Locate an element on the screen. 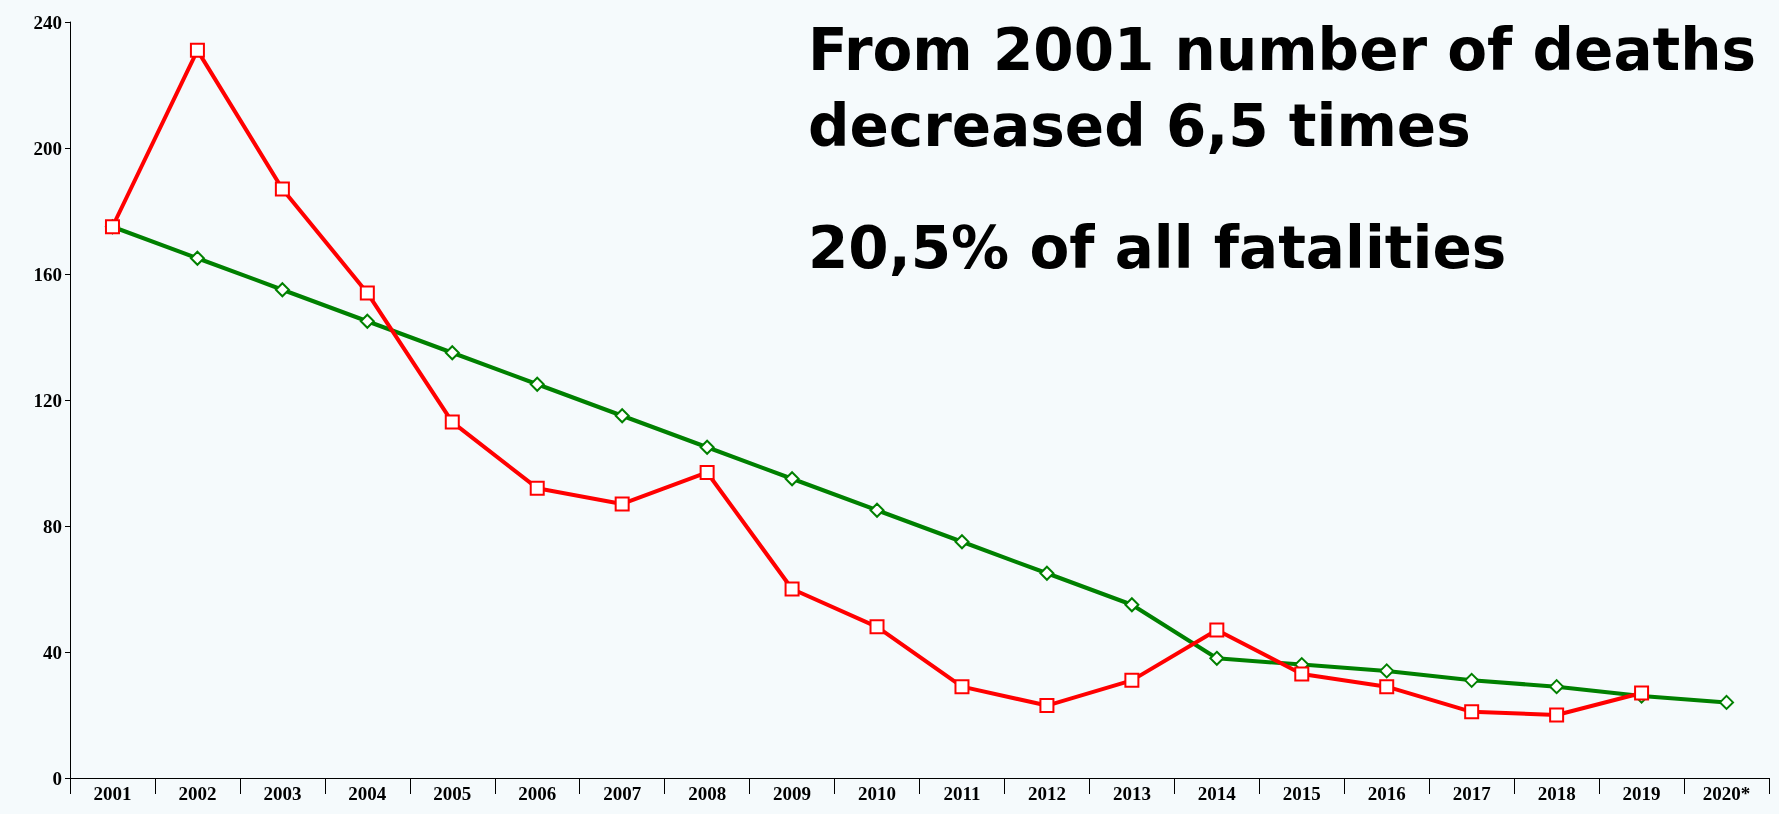 This screenshot has height=814, width=1779. annotation: 20,5% of all fatalities is located at coordinates (1157, 248).